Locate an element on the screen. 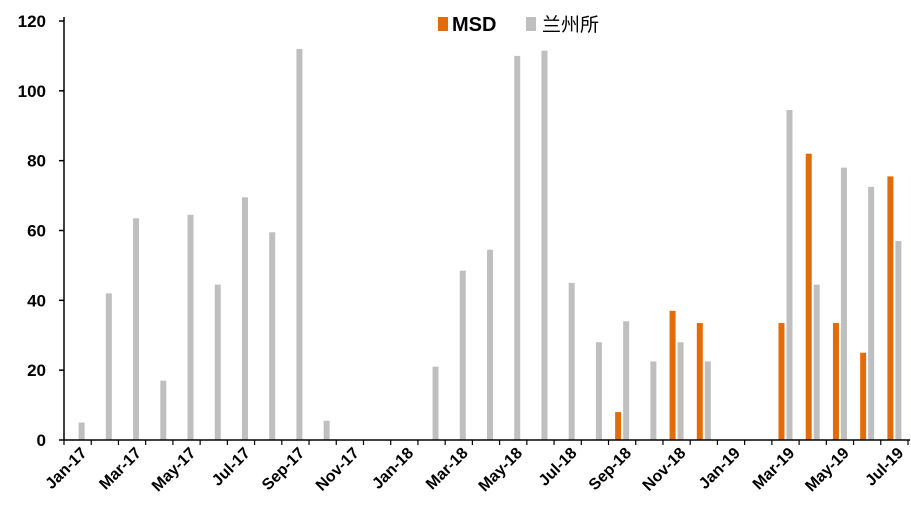 This screenshot has width=911, height=516. legend-swatch-lanzhou is located at coordinates (531, 24).